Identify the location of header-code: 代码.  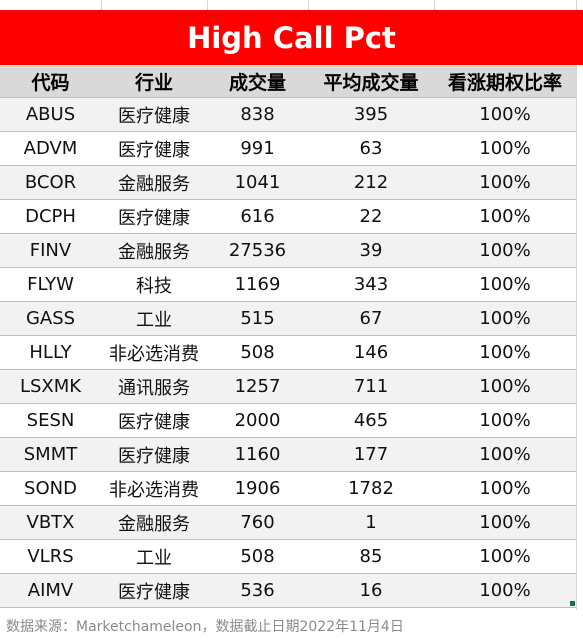
(50, 81).